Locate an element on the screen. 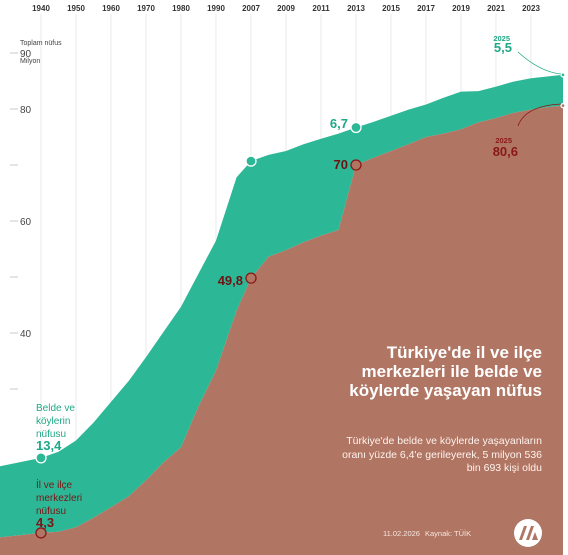  belde-value-2013: 6,7 is located at coordinates (339, 123).